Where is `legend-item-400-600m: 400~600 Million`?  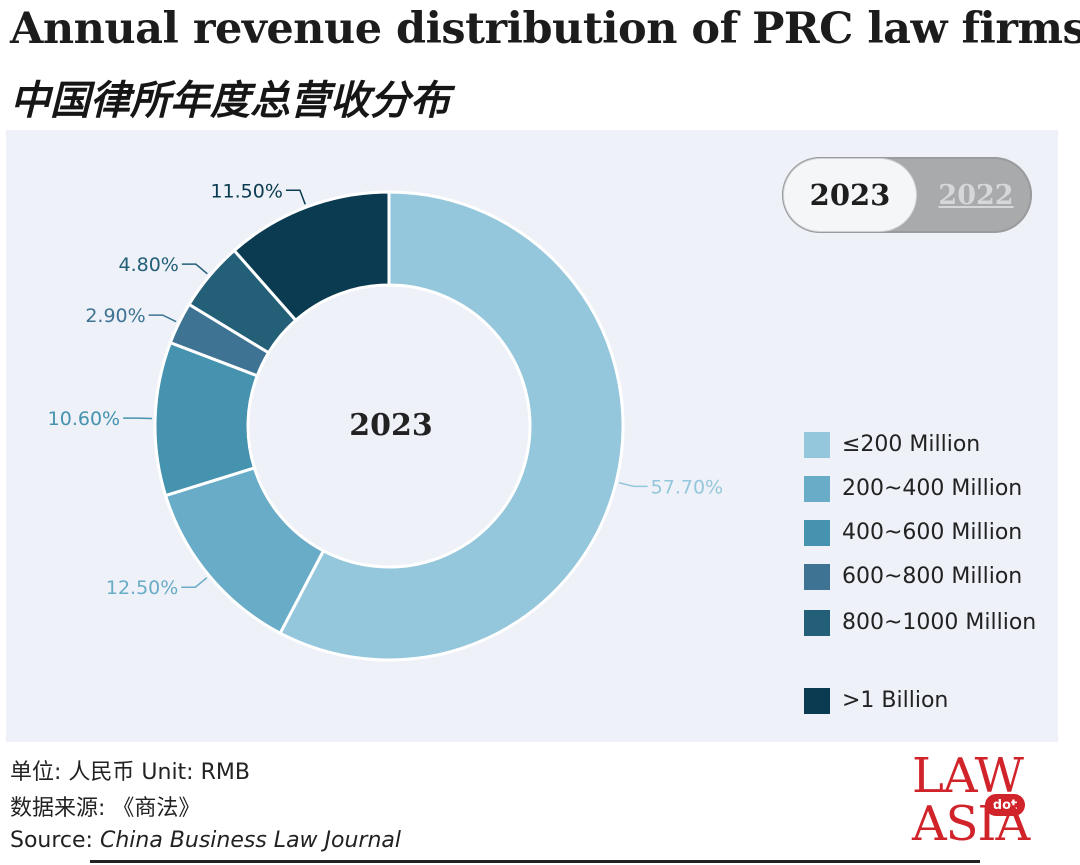 legend-item-400-600m: 400~600 Million is located at coordinates (923, 534).